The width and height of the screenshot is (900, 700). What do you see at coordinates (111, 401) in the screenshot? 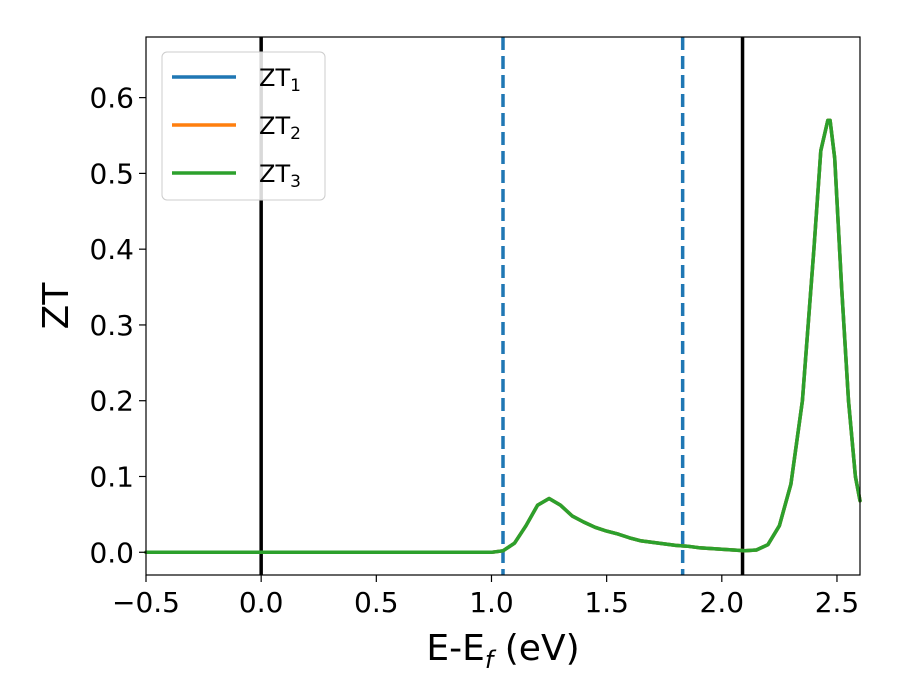
I see `y-tick-label-2: 0.2` at bounding box center [111, 401].